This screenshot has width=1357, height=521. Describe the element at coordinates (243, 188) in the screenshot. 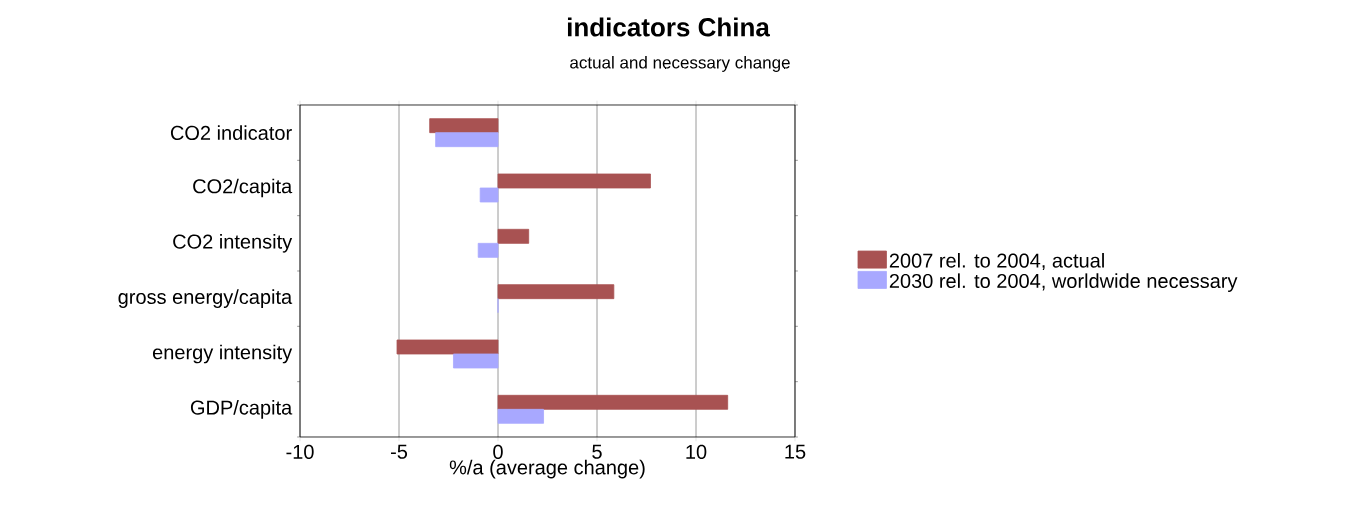

I see `y-tick-label: CO2/capita` at that location.